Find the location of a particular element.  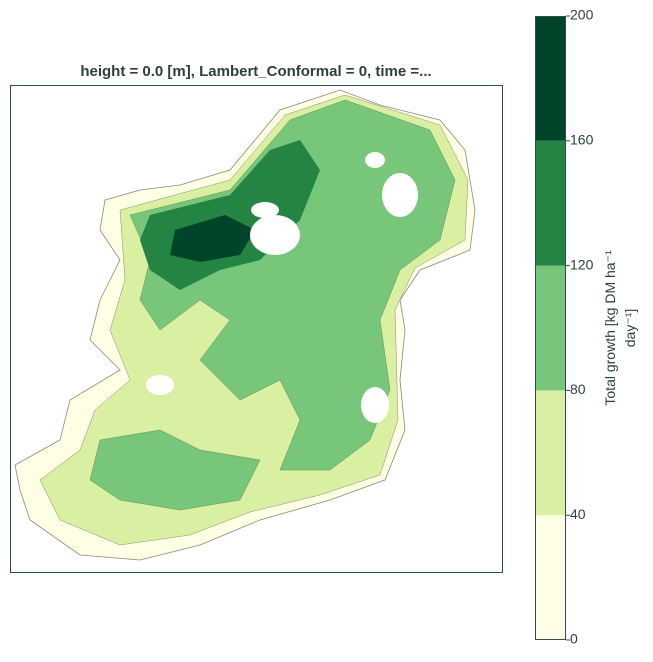

colorbar-label: Total growth [kg DM ha⁻¹ day⁻¹] is located at coordinates (620, 328).